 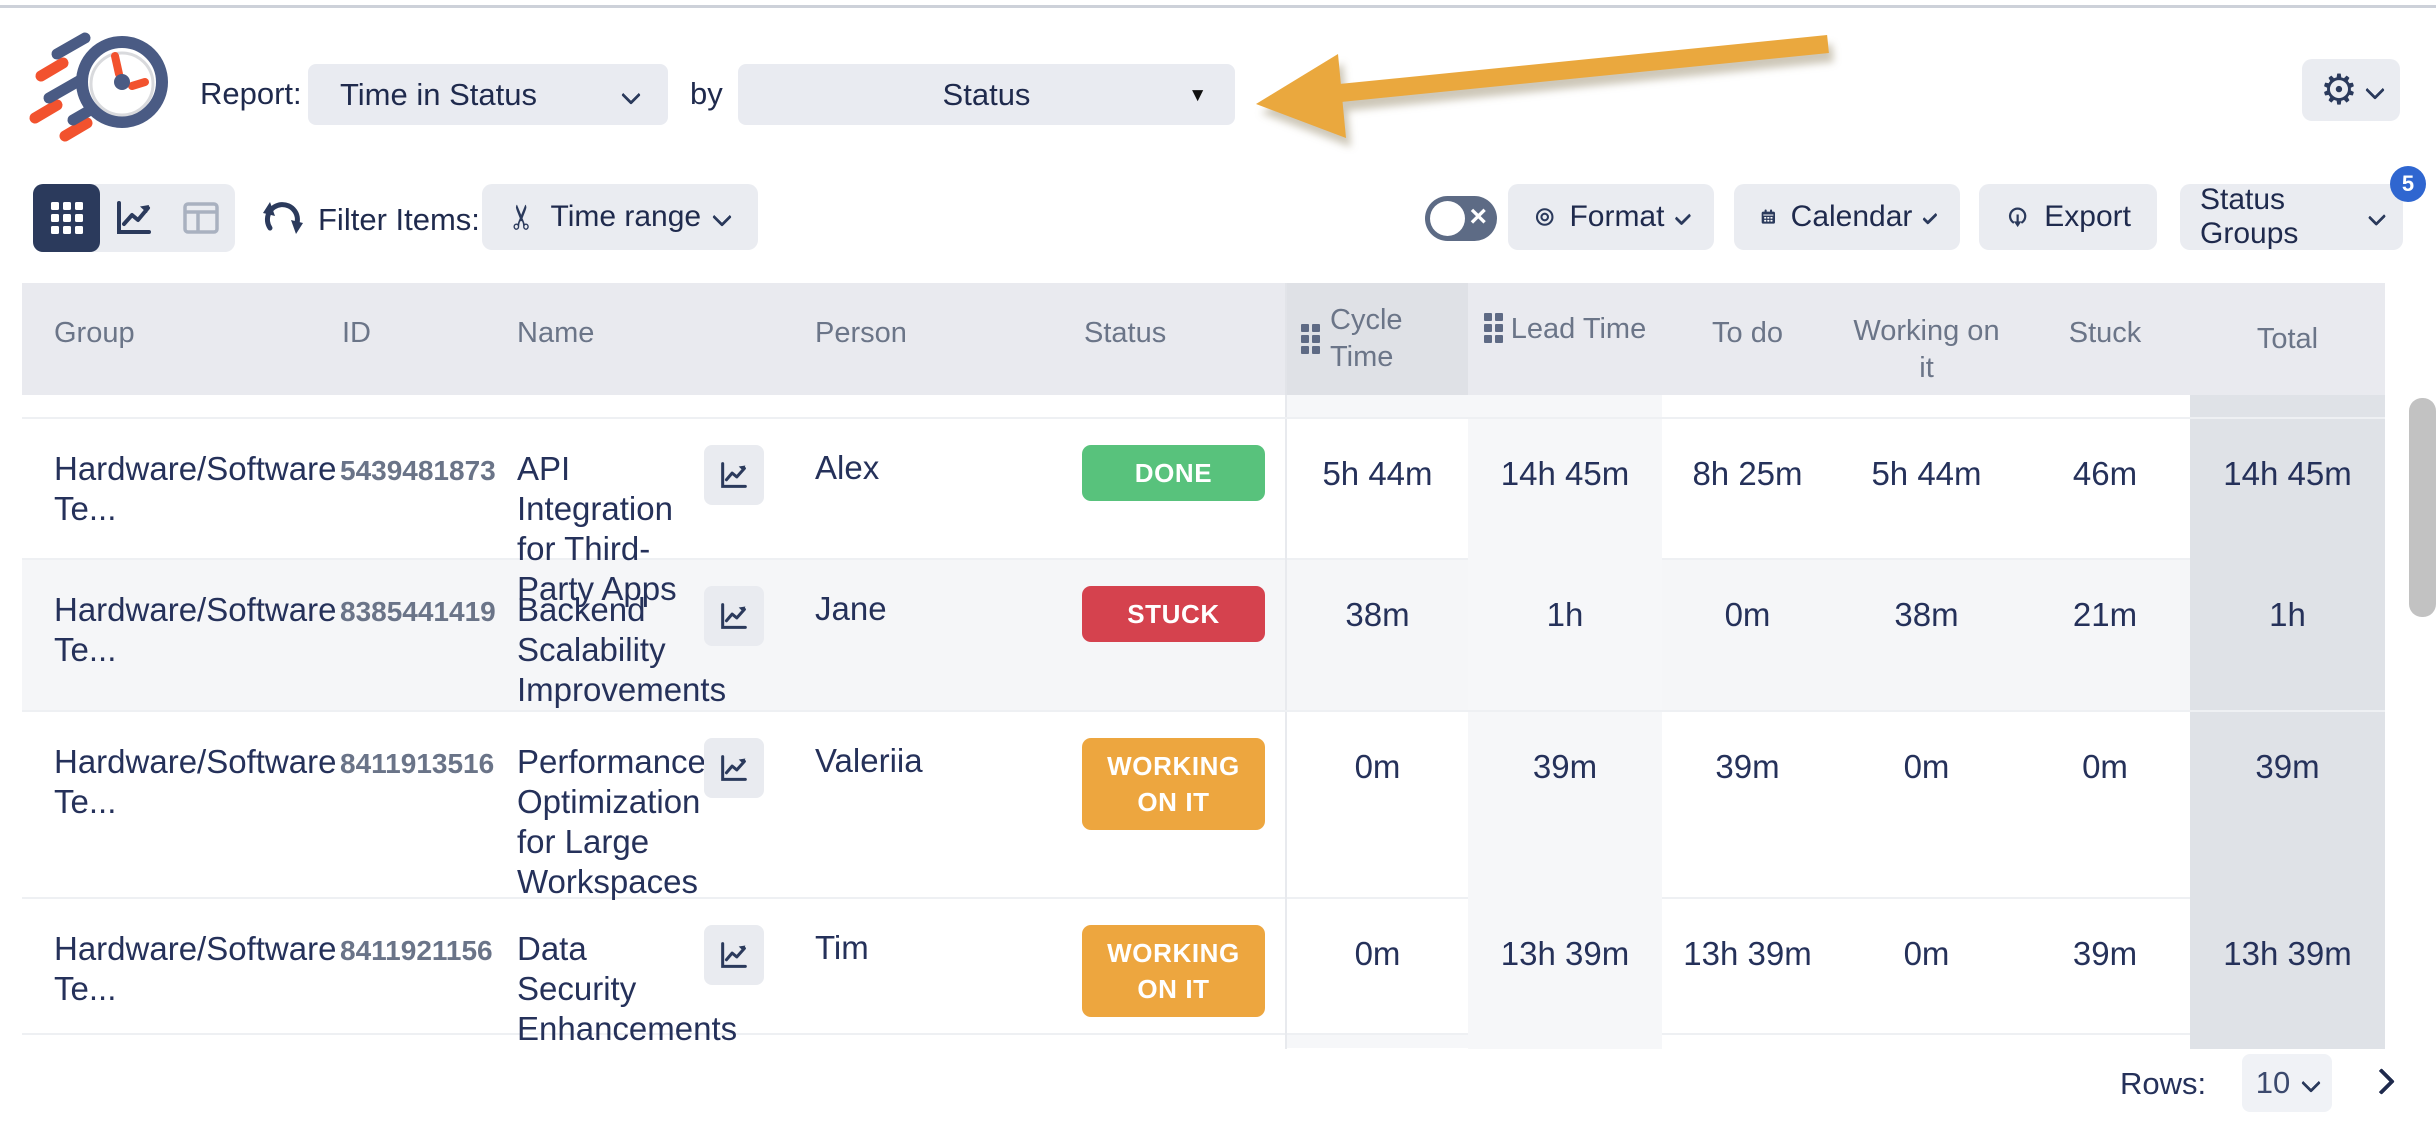 What do you see at coordinates (622, 649) in the screenshot?
I see `cell-name: Backend Scalability Improvements` at bounding box center [622, 649].